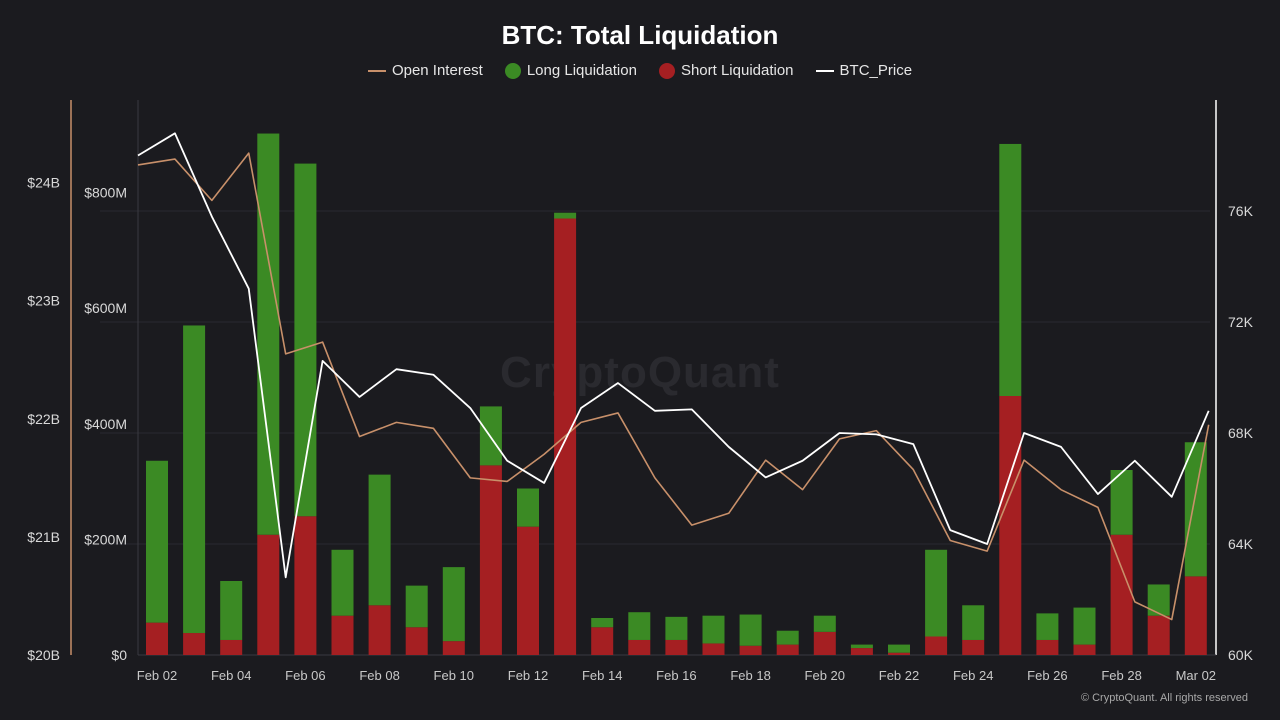  I want to click on price-axis-tick-label: 76K, so click(1241, 211).